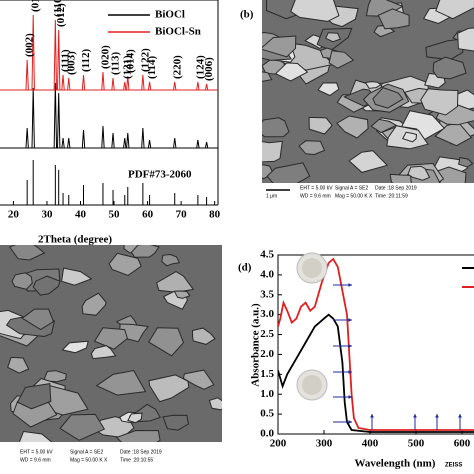 This screenshot has width=474, height=474. What do you see at coordinates (86, 452) in the screenshot?
I see `sem-info: Signal A = SE2` at bounding box center [86, 452].